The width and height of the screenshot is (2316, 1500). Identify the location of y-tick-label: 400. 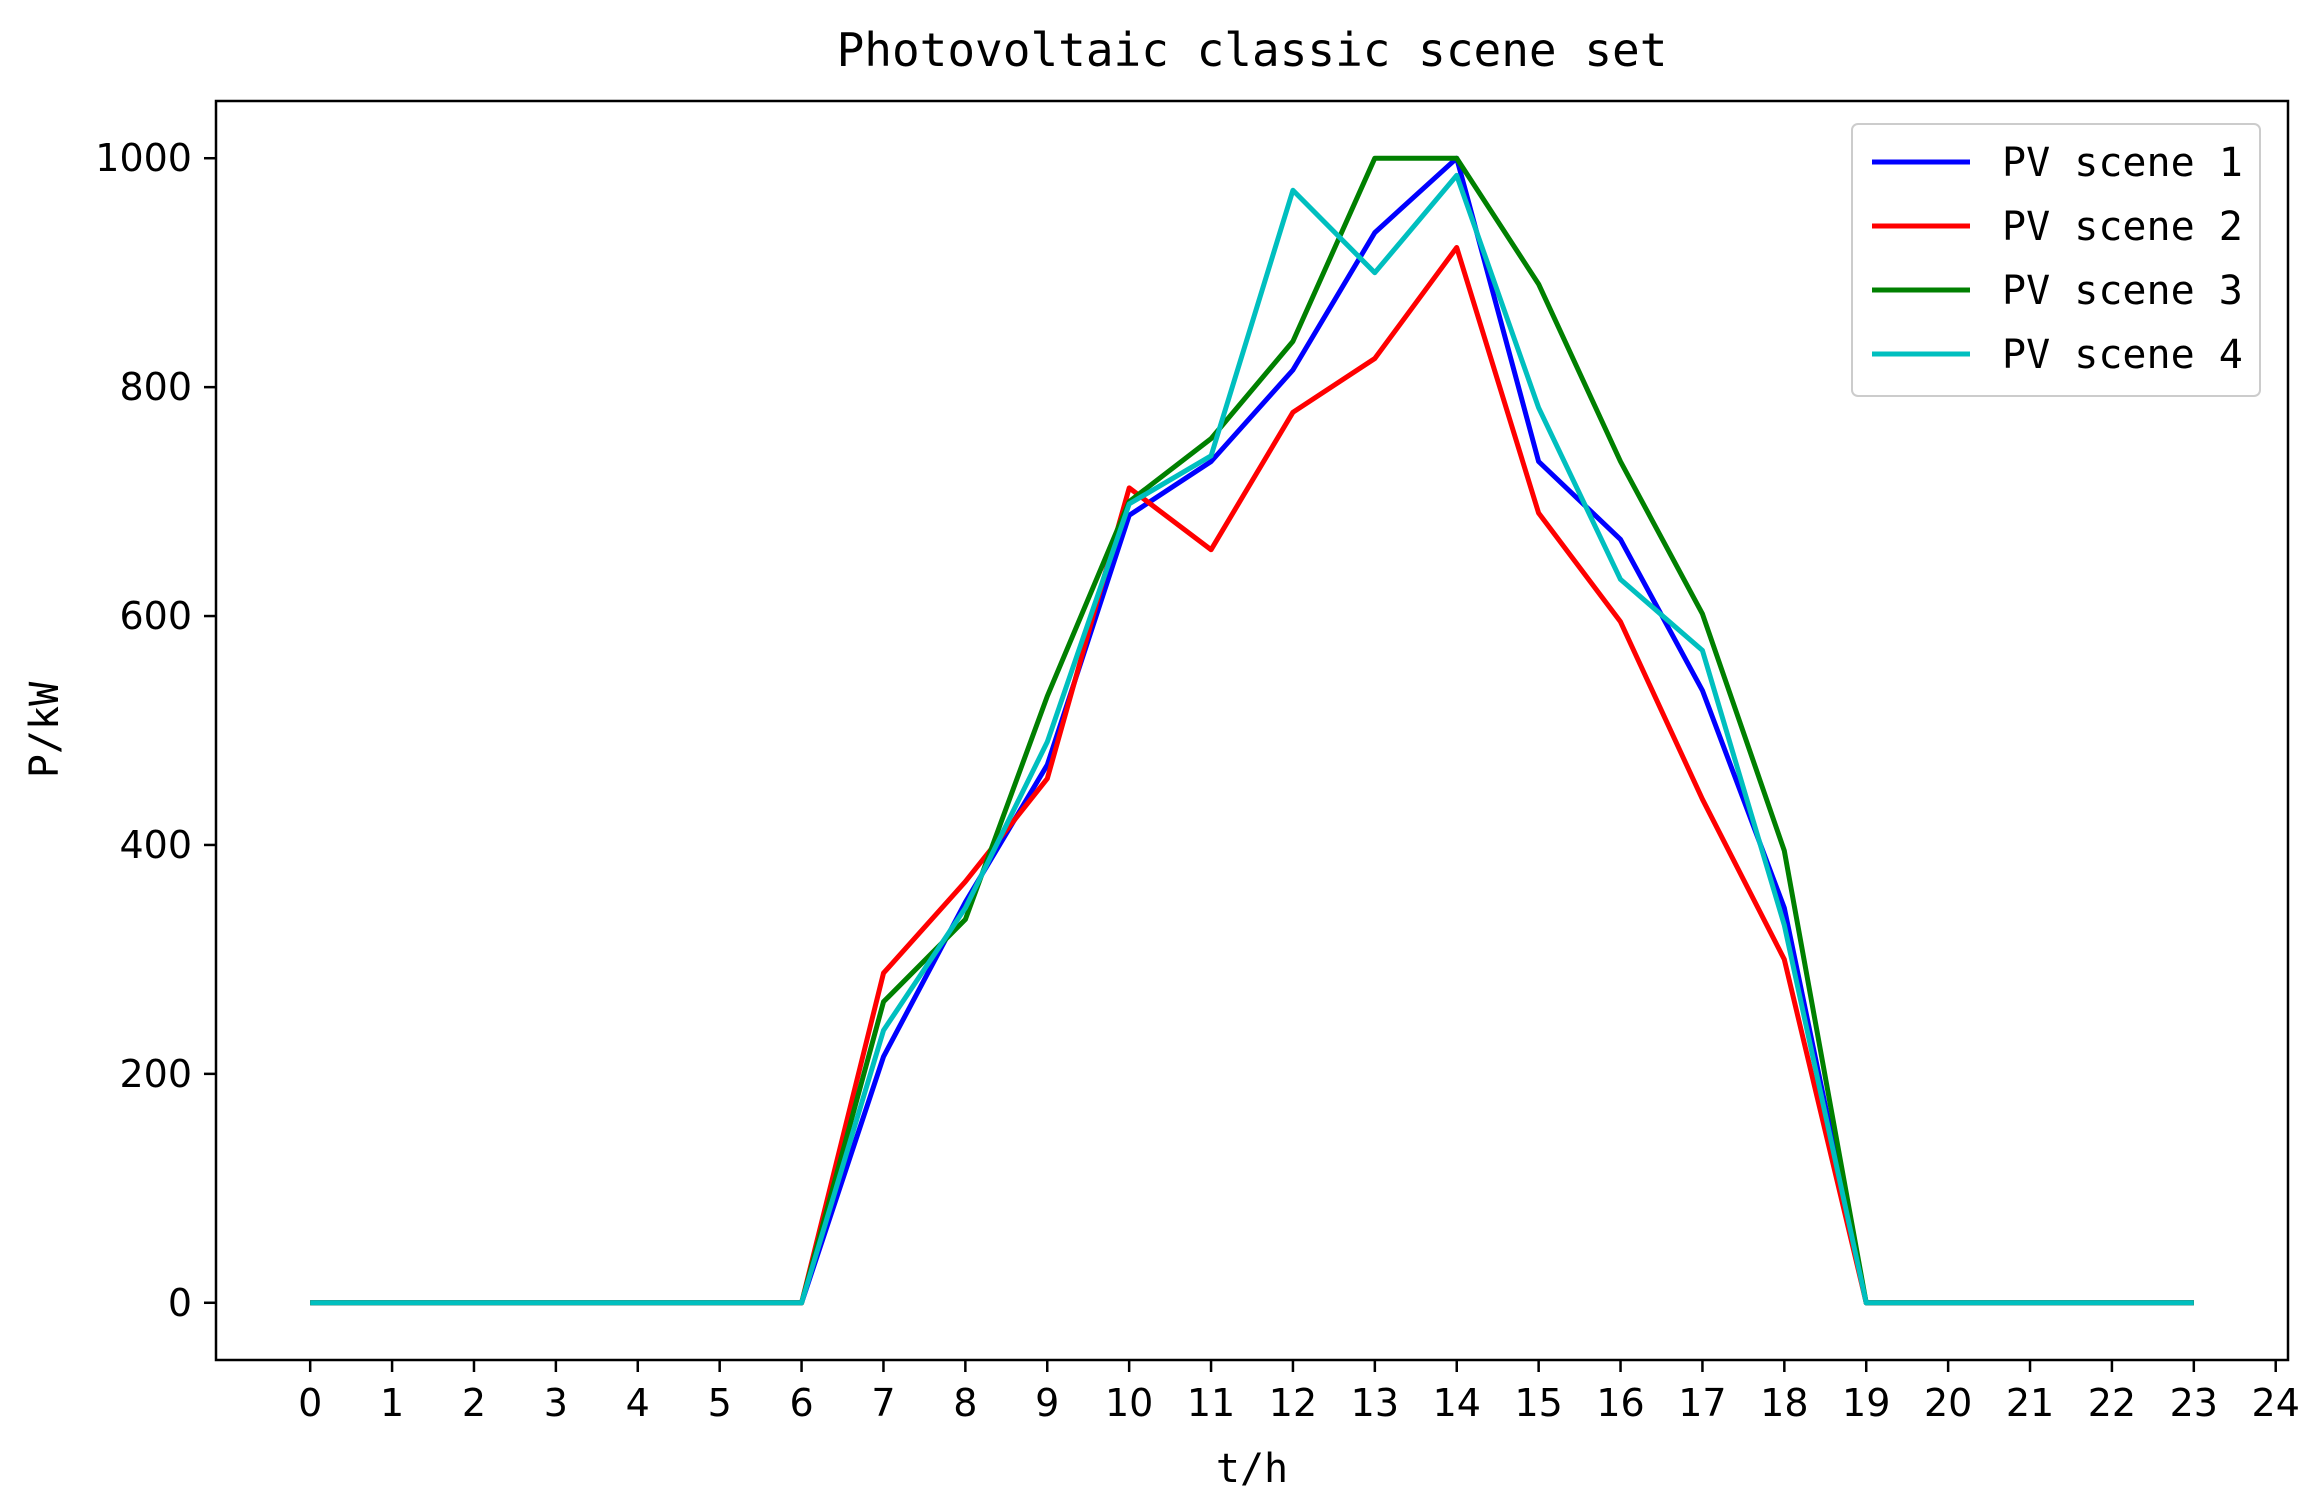
(155, 845).